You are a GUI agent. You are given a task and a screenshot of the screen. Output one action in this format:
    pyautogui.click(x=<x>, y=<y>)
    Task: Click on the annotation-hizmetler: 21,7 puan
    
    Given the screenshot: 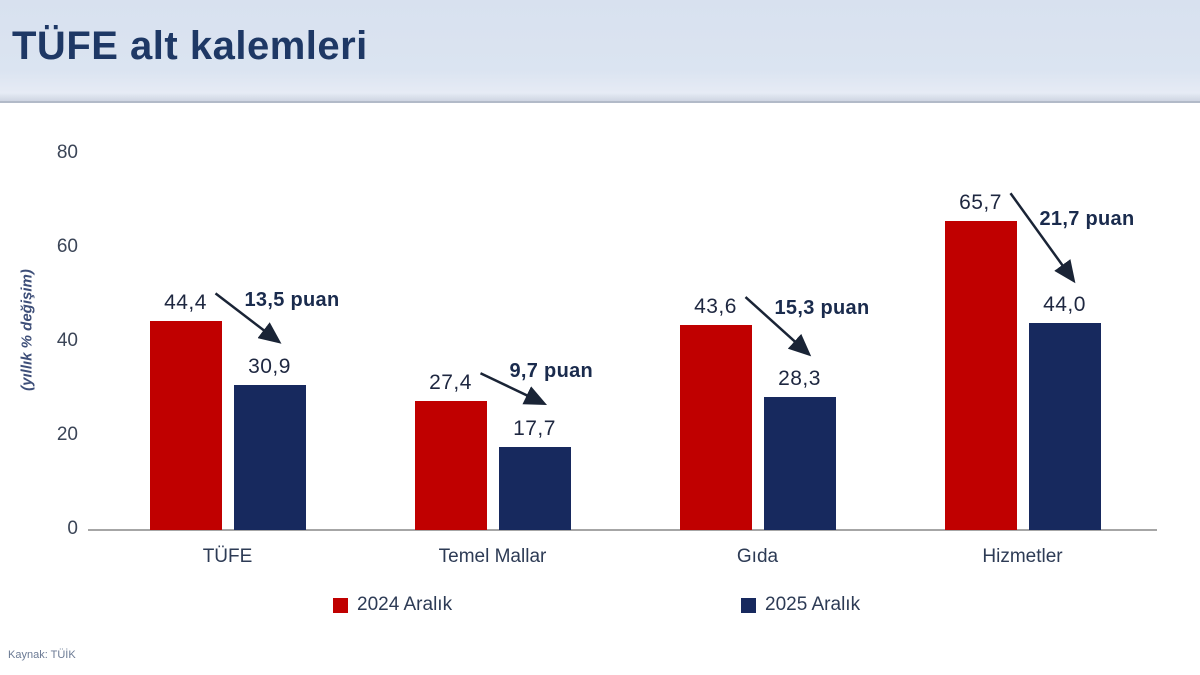 What is the action you would take?
    pyautogui.click(x=1087, y=219)
    